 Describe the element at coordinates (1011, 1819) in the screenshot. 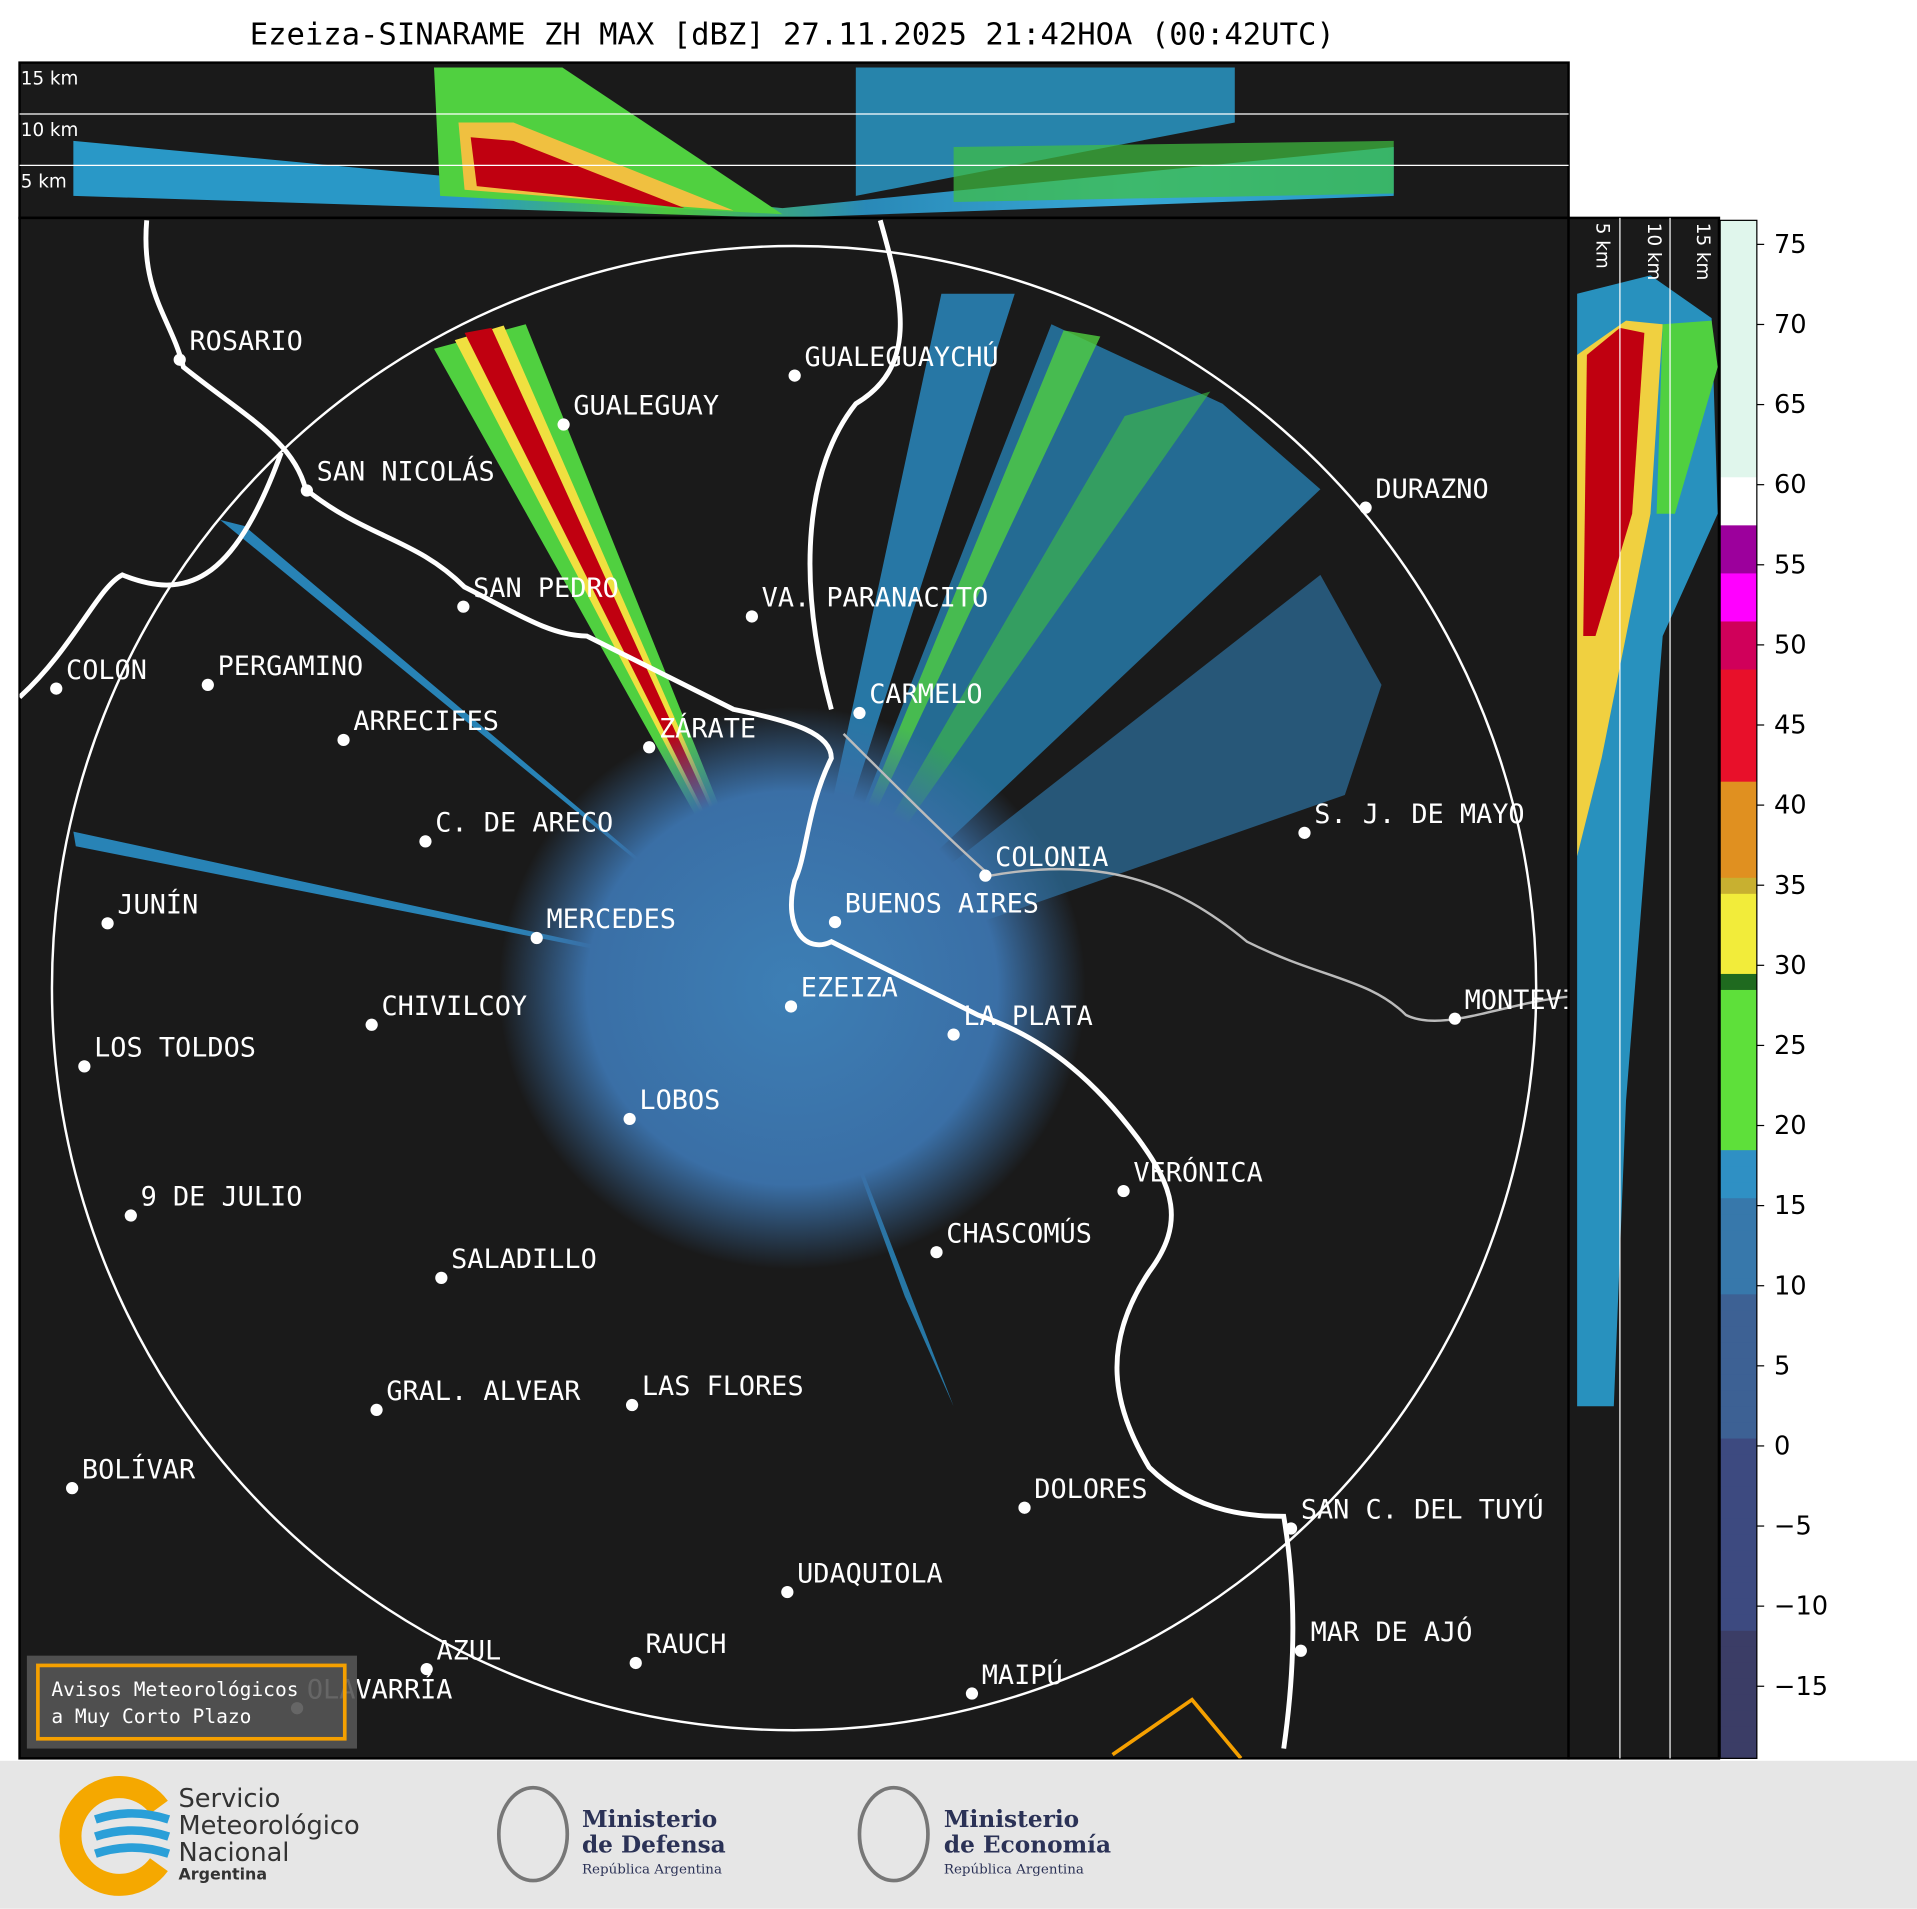

I see `logo-text: Ministerio` at that location.